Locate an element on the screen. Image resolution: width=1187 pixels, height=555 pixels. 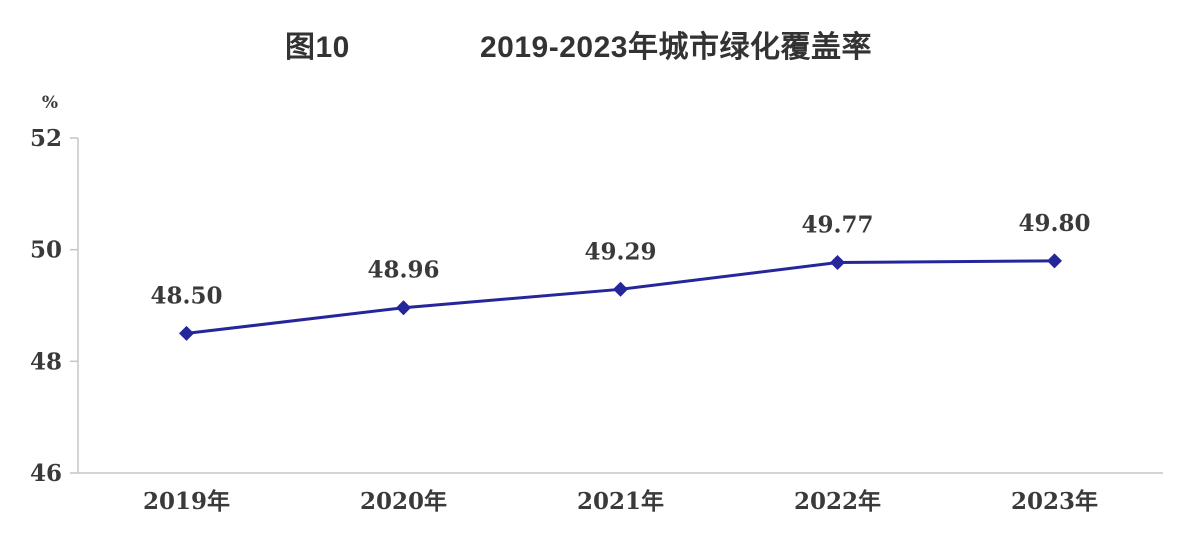
x-tick-label: 2022年 is located at coordinates (837, 501).